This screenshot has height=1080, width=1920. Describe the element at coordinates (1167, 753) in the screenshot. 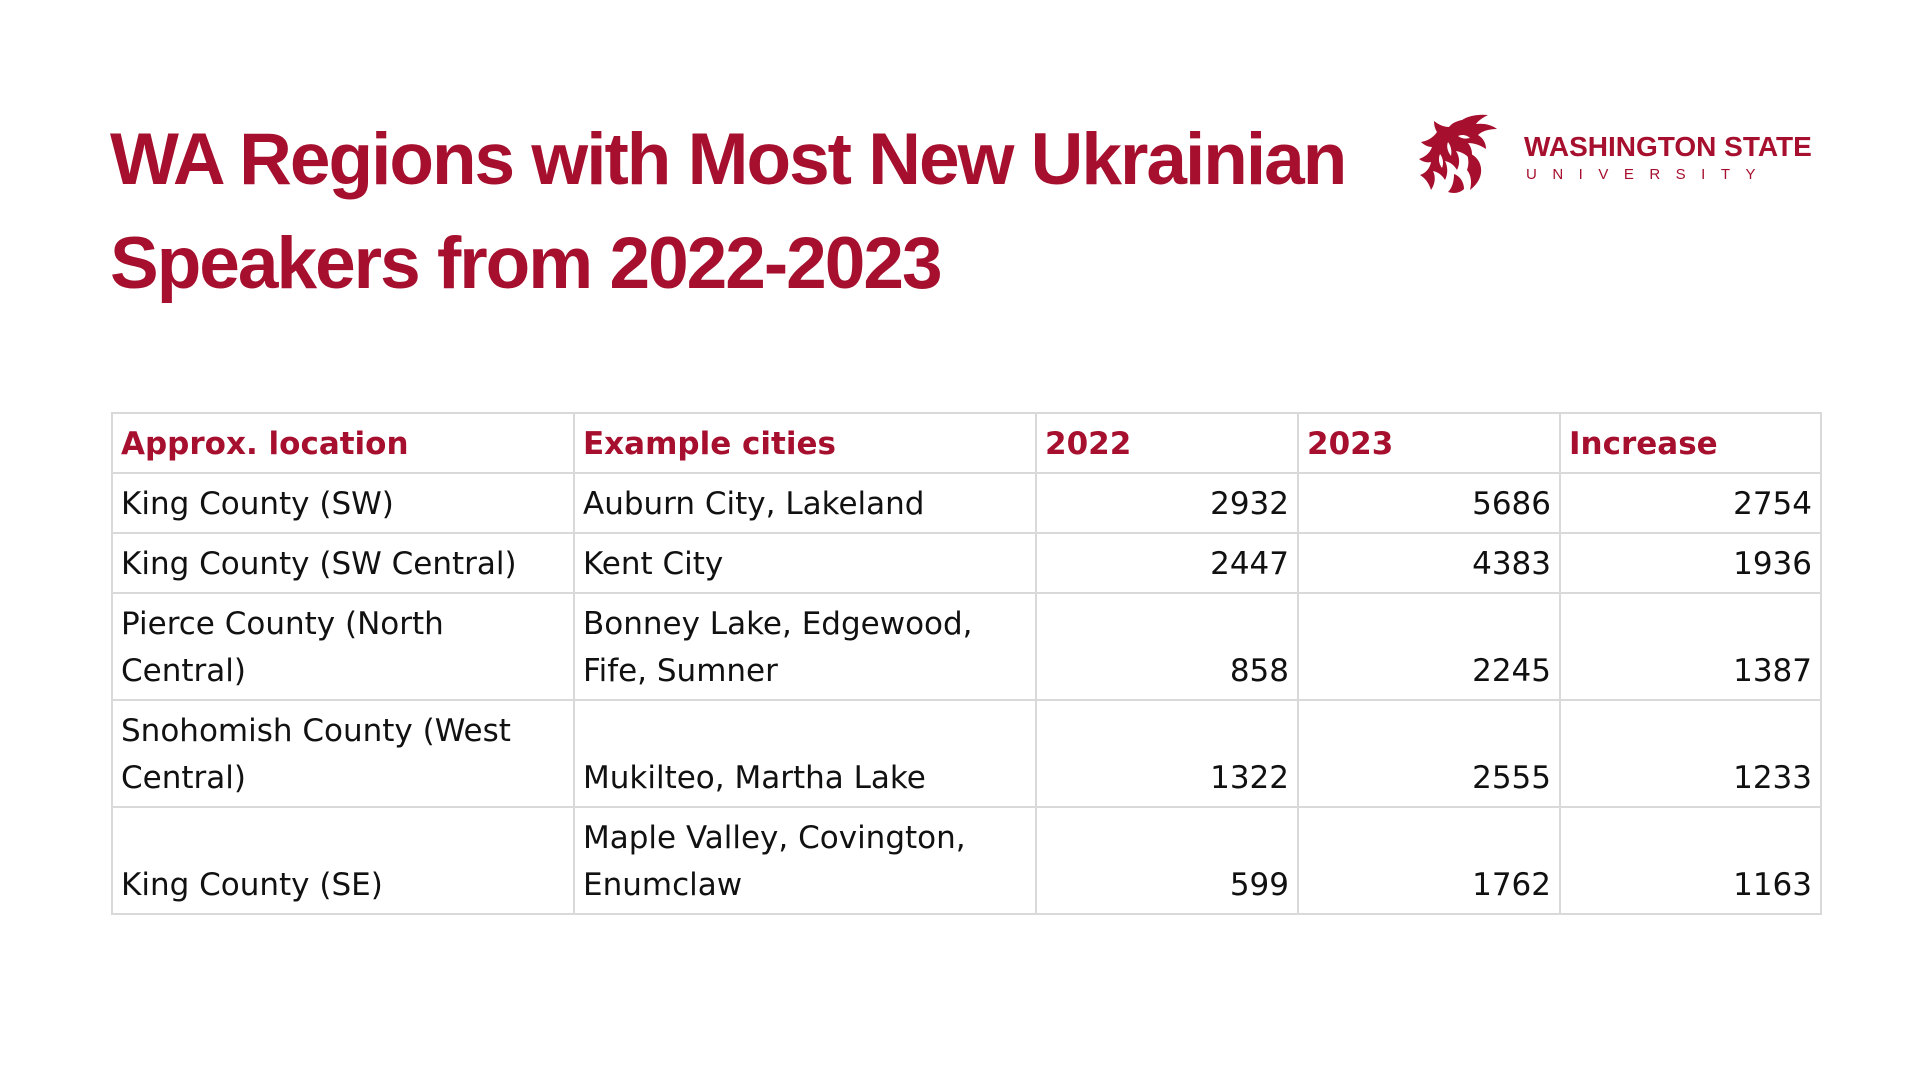

I see `cell-2022: 1322` at that location.